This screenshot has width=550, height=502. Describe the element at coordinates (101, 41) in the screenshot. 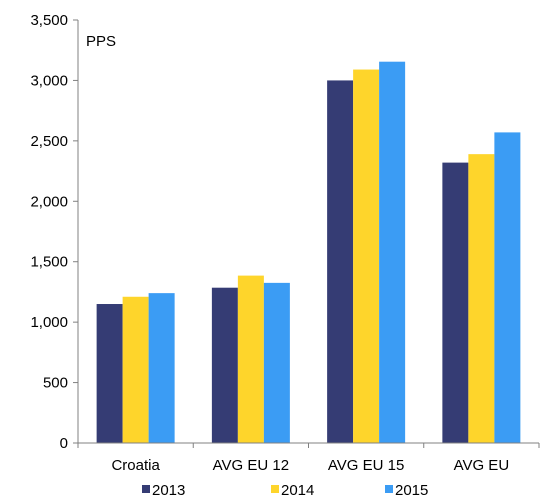

I see `unit-label: PPS` at that location.